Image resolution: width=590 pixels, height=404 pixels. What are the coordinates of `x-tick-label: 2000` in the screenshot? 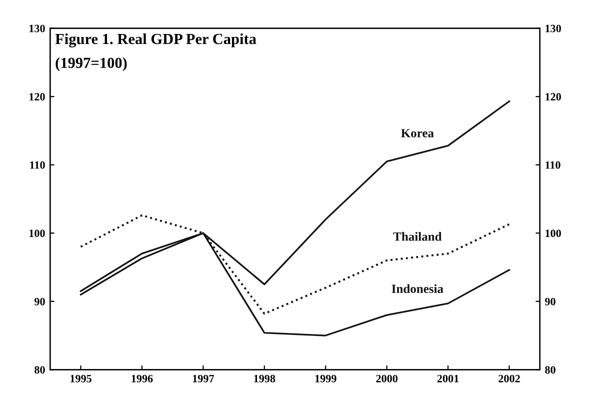 It's located at (387, 378).